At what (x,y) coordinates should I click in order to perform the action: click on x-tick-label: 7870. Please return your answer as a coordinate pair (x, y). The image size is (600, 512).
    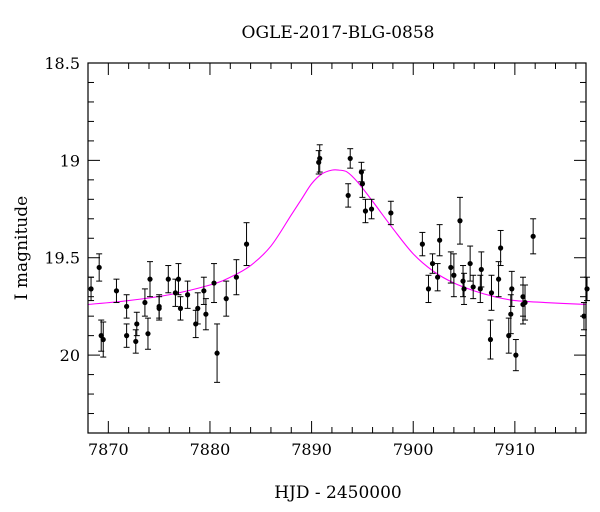
    Looking at the image, I should click on (108, 449).